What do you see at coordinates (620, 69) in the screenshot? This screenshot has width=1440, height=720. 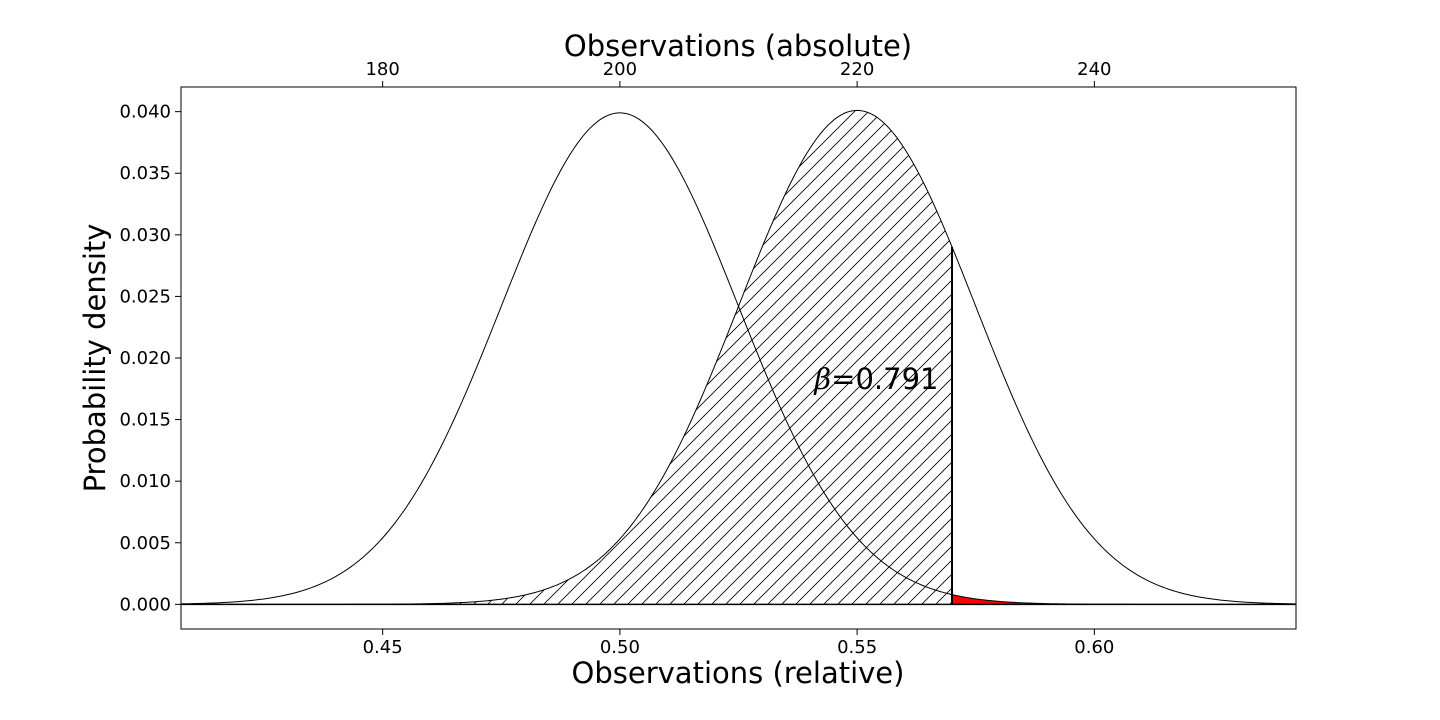 I see `top-tick-label: 200` at bounding box center [620, 69].